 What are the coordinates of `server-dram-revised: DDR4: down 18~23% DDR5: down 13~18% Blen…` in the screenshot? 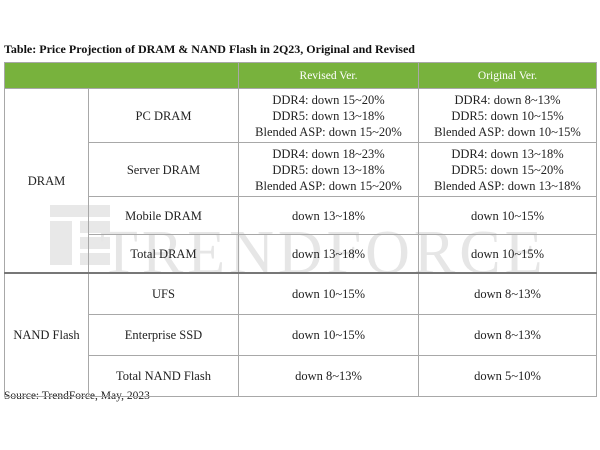 It's located at (328, 169).